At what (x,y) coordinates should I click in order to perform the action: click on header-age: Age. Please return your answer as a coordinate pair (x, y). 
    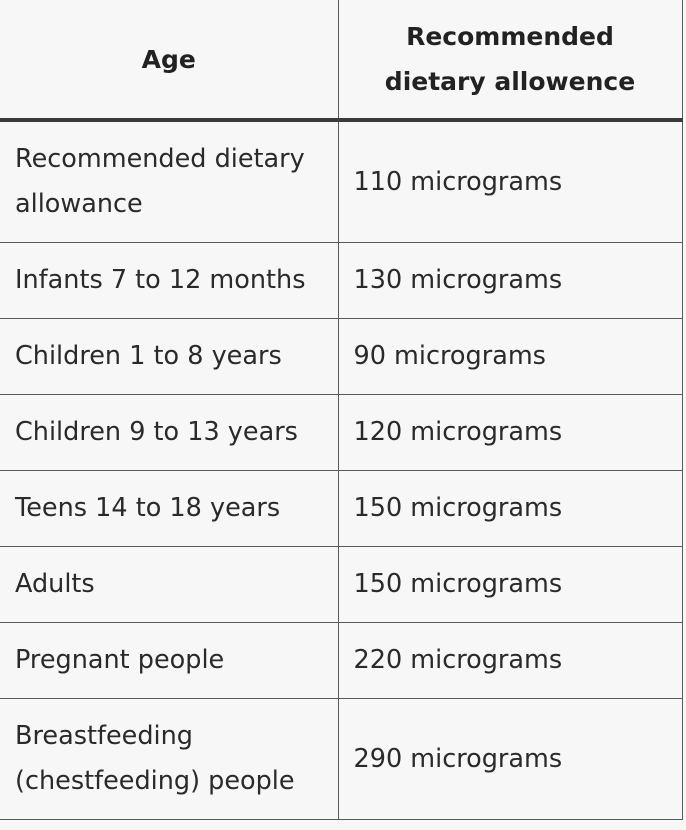
    Looking at the image, I should click on (169, 61).